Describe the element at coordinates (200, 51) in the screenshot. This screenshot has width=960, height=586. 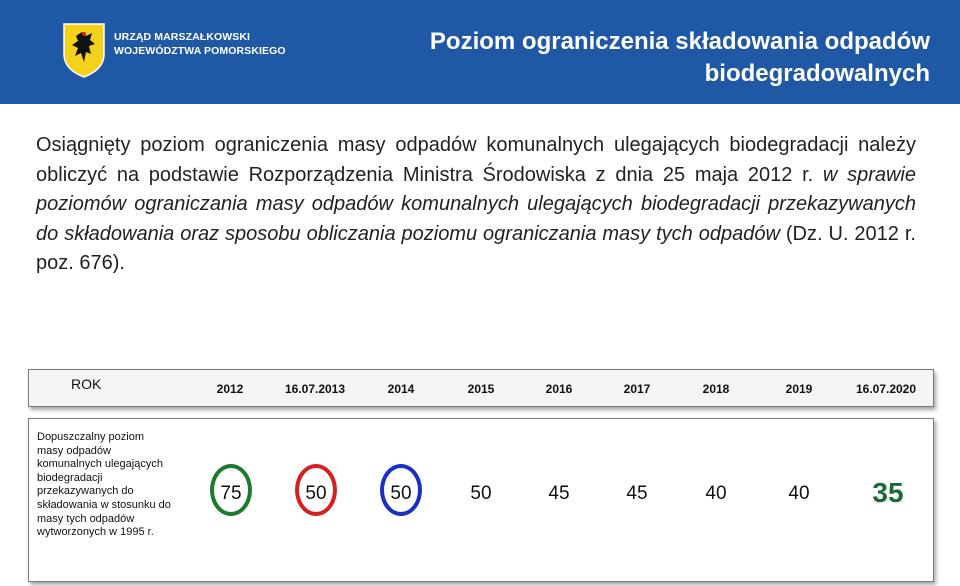
I see `logo-line-2: WOJEWÓDZTWA POMORSKIEGO` at that location.